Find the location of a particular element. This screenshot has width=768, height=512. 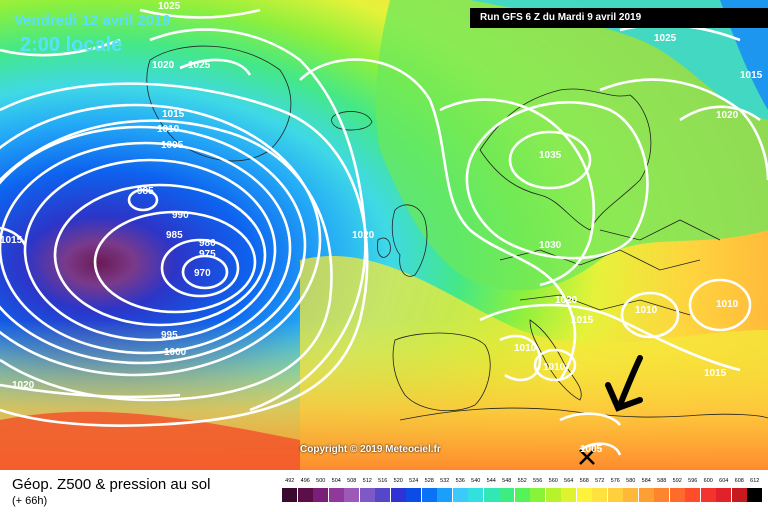

scale-value-520: 520 is located at coordinates (398, 481).